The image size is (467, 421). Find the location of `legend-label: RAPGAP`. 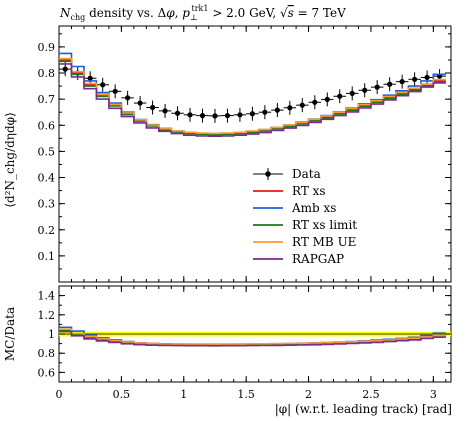

legend-label: RAPGAP is located at coordinates (318, 259).